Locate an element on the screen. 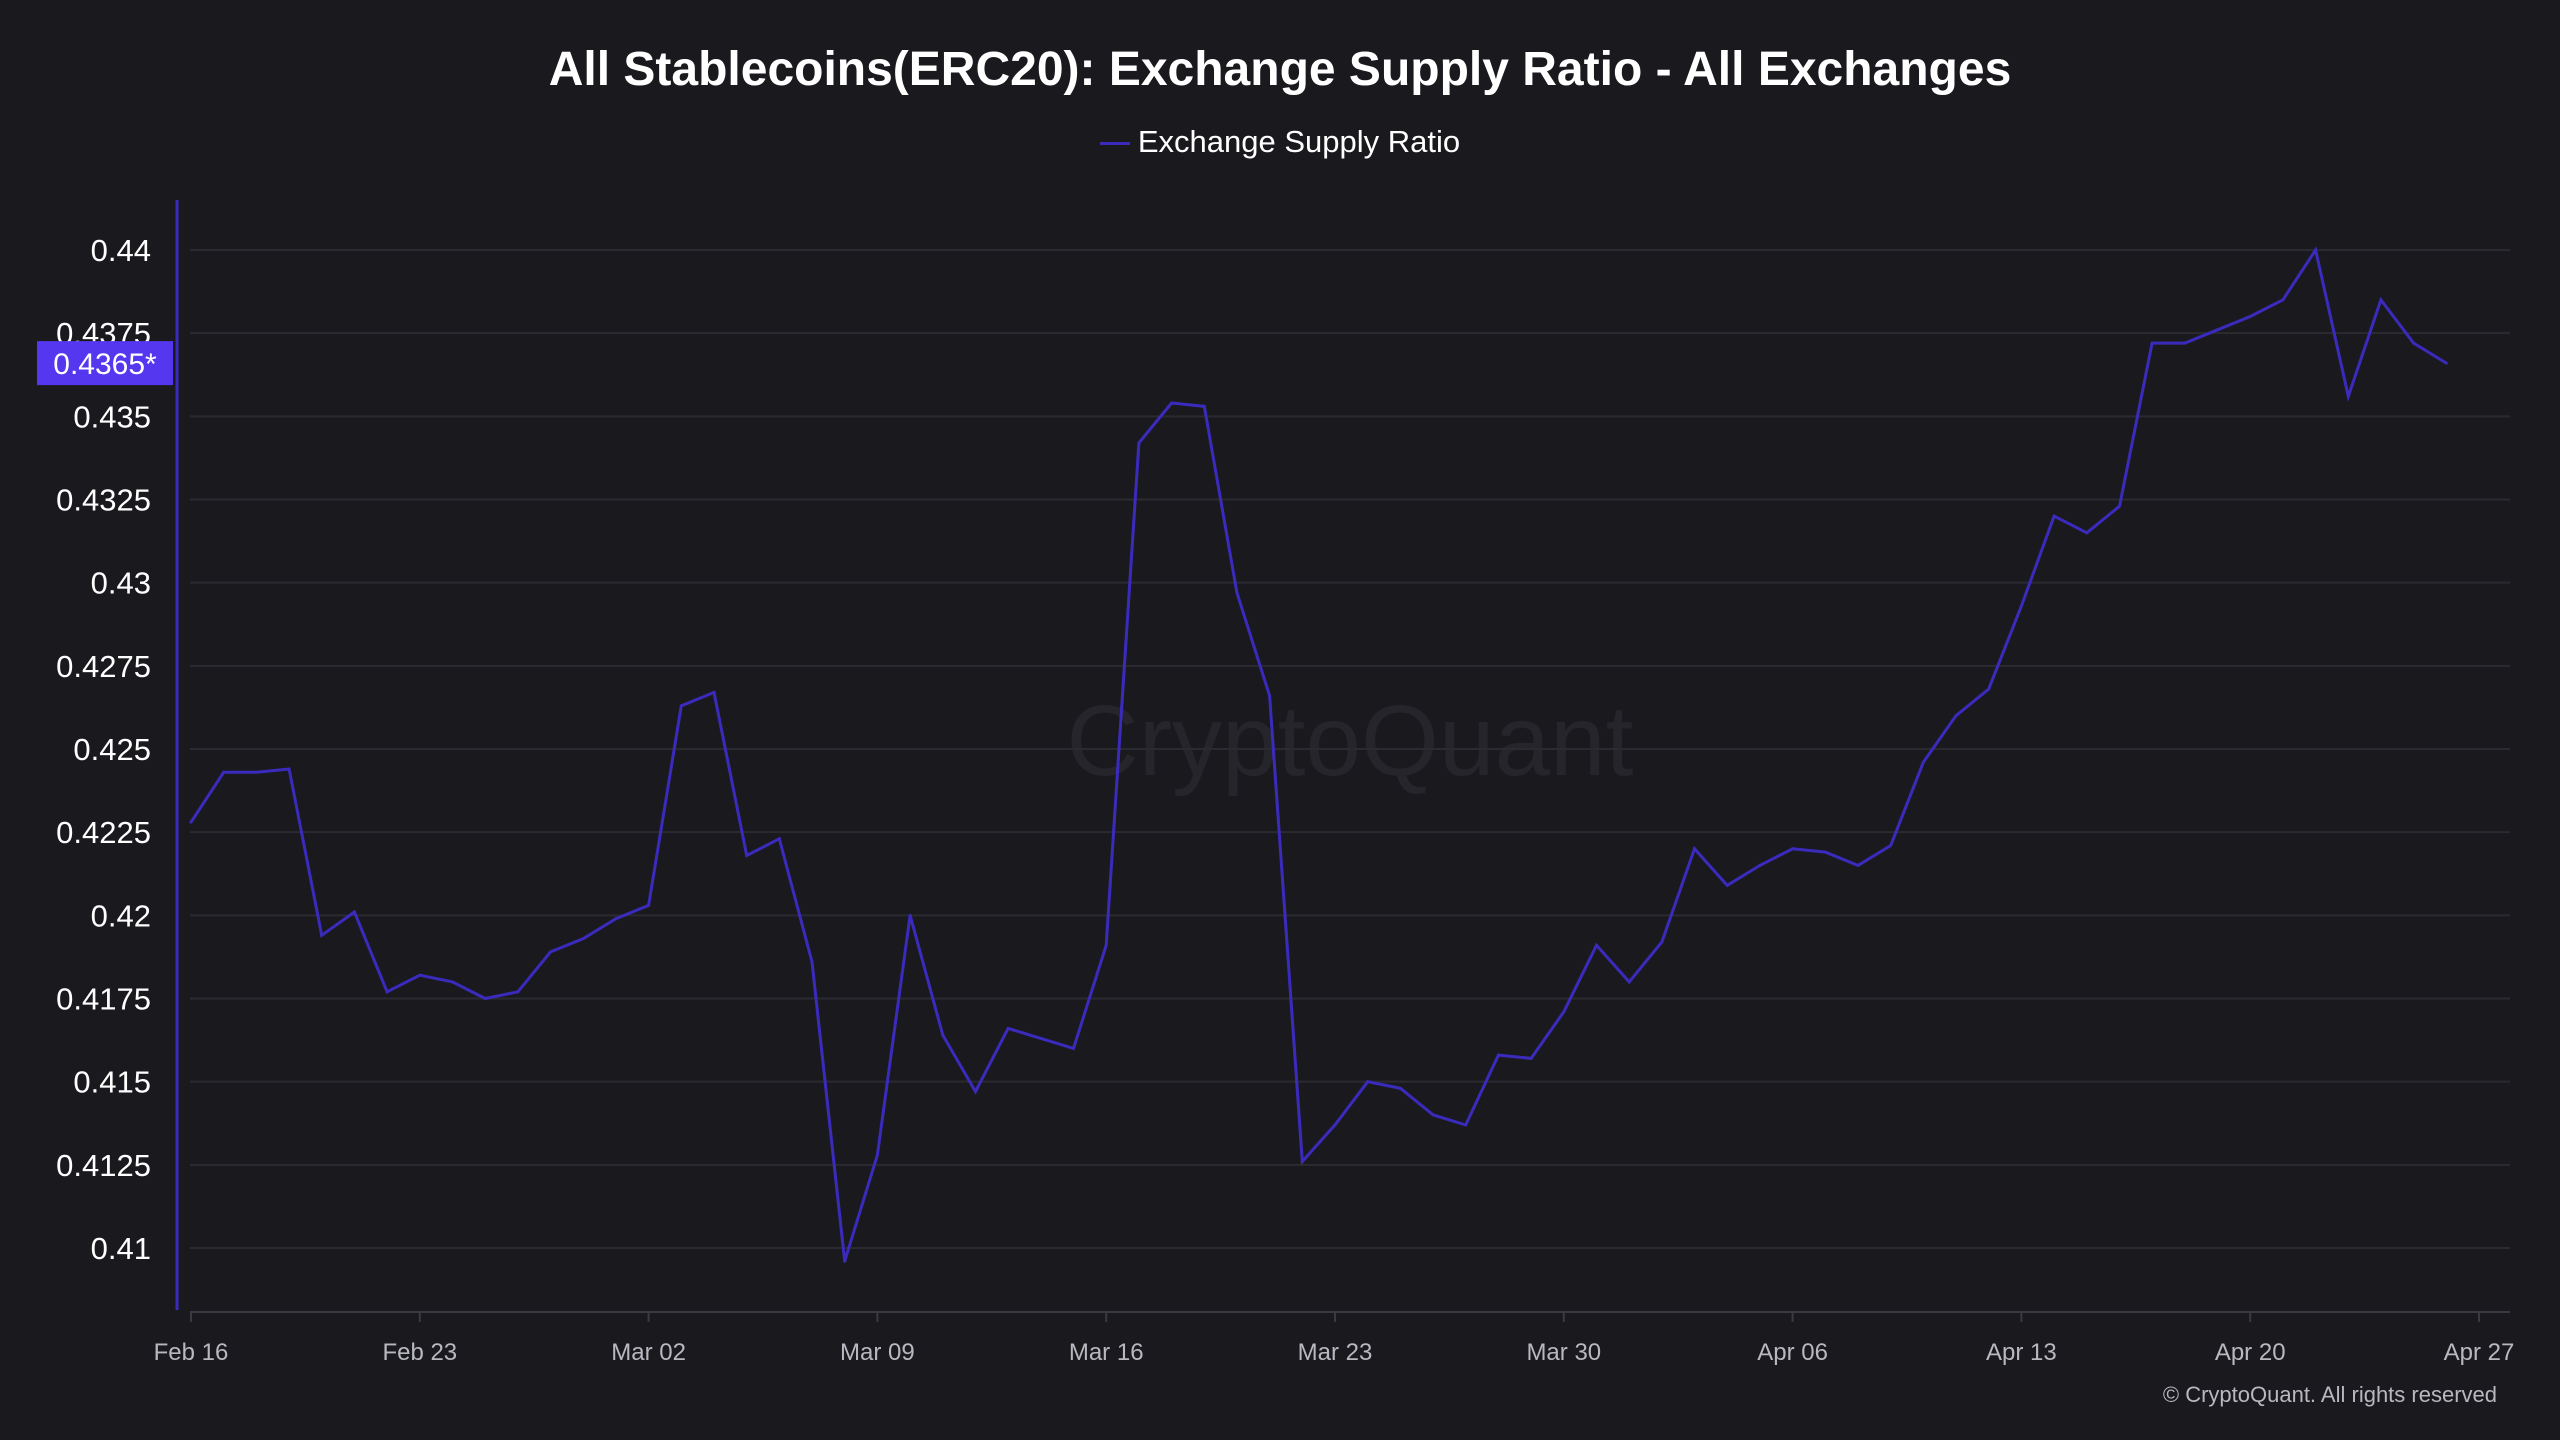 The image size is (2560, 1440). current-value-label: 0.4365* is located at coordinates (105, 364).